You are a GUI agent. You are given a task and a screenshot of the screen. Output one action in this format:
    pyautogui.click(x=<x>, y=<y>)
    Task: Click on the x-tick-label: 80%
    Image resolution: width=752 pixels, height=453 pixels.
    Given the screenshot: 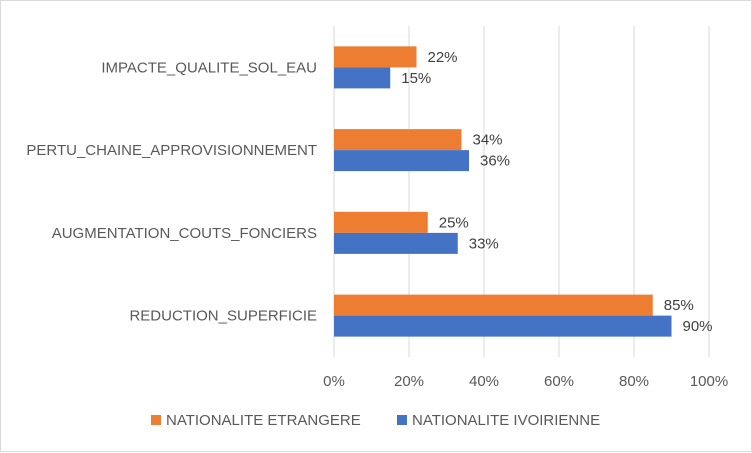 What is the action you would take?
    pyautogui.click(x=634, y=381)
    